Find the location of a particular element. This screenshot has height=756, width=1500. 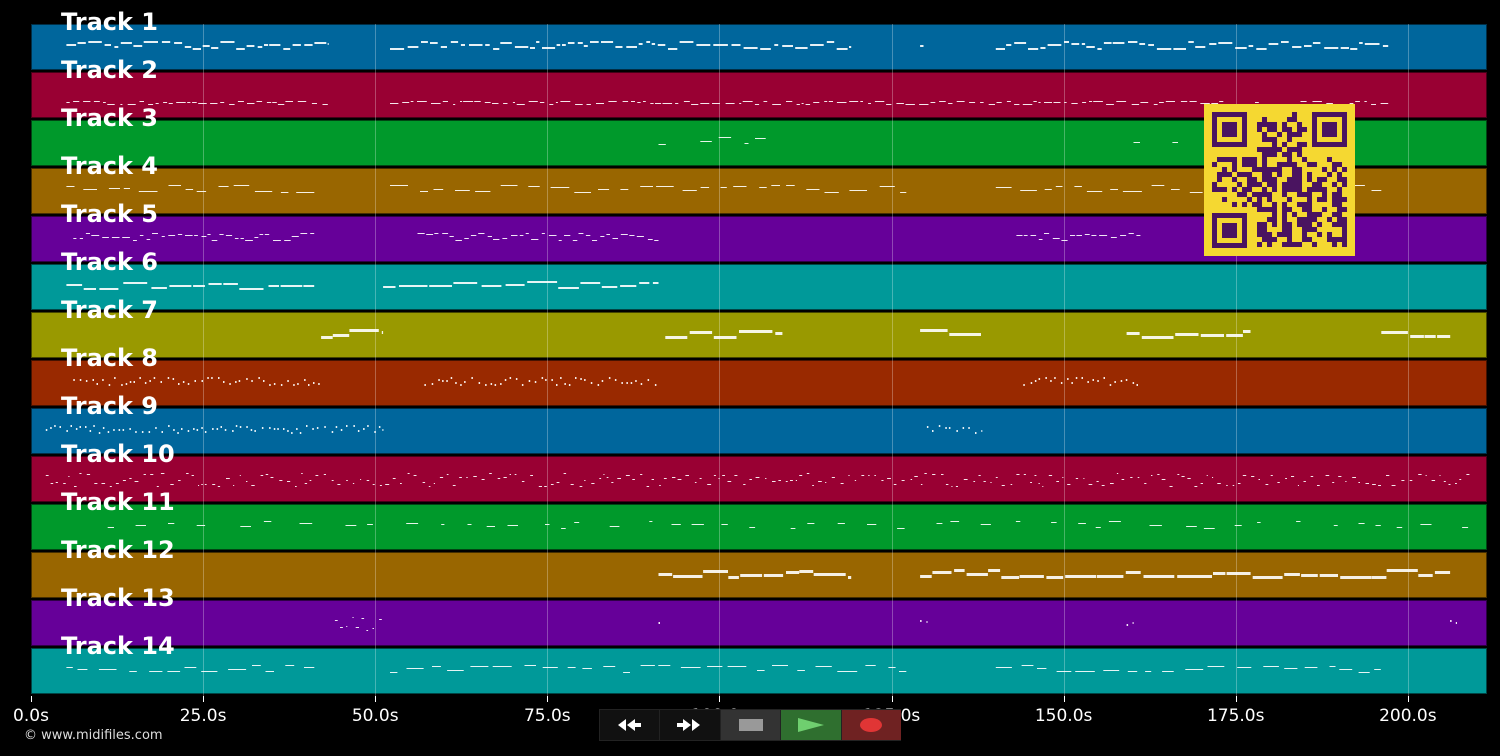

stop-button is located at coordinates (750, 725).